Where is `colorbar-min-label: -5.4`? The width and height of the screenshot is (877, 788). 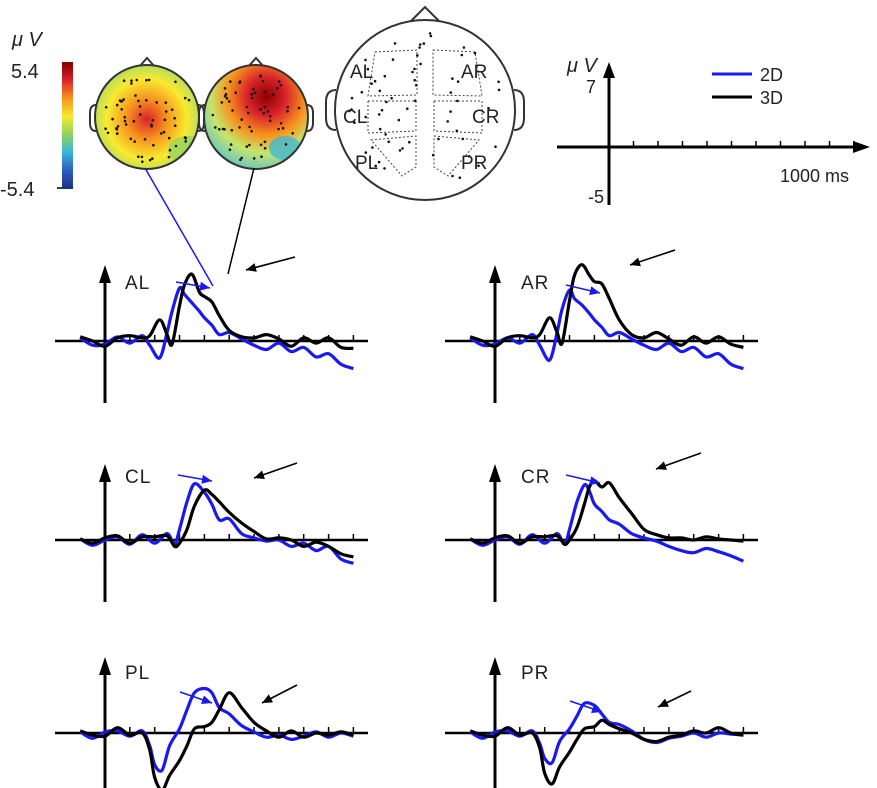
colorbar-min-label: -5.4 is located at coordinates (17, 190).